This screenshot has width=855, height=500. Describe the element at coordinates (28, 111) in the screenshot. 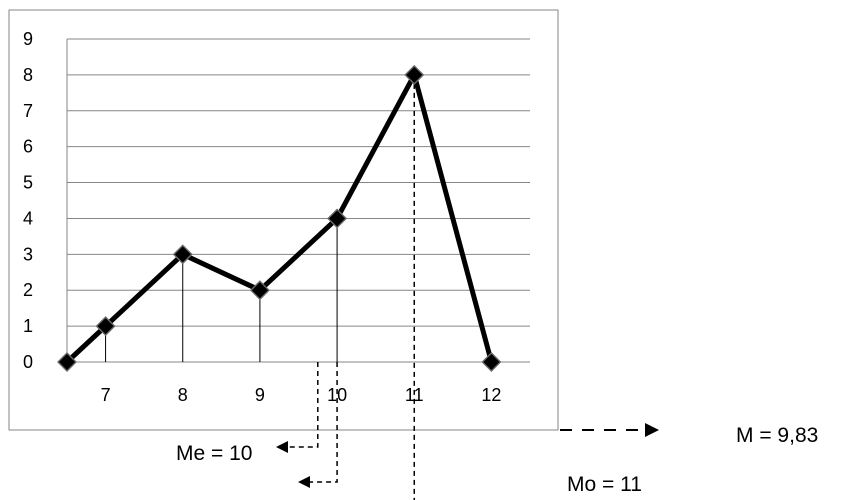

I see `y-tick-label-7: 7` at that location.